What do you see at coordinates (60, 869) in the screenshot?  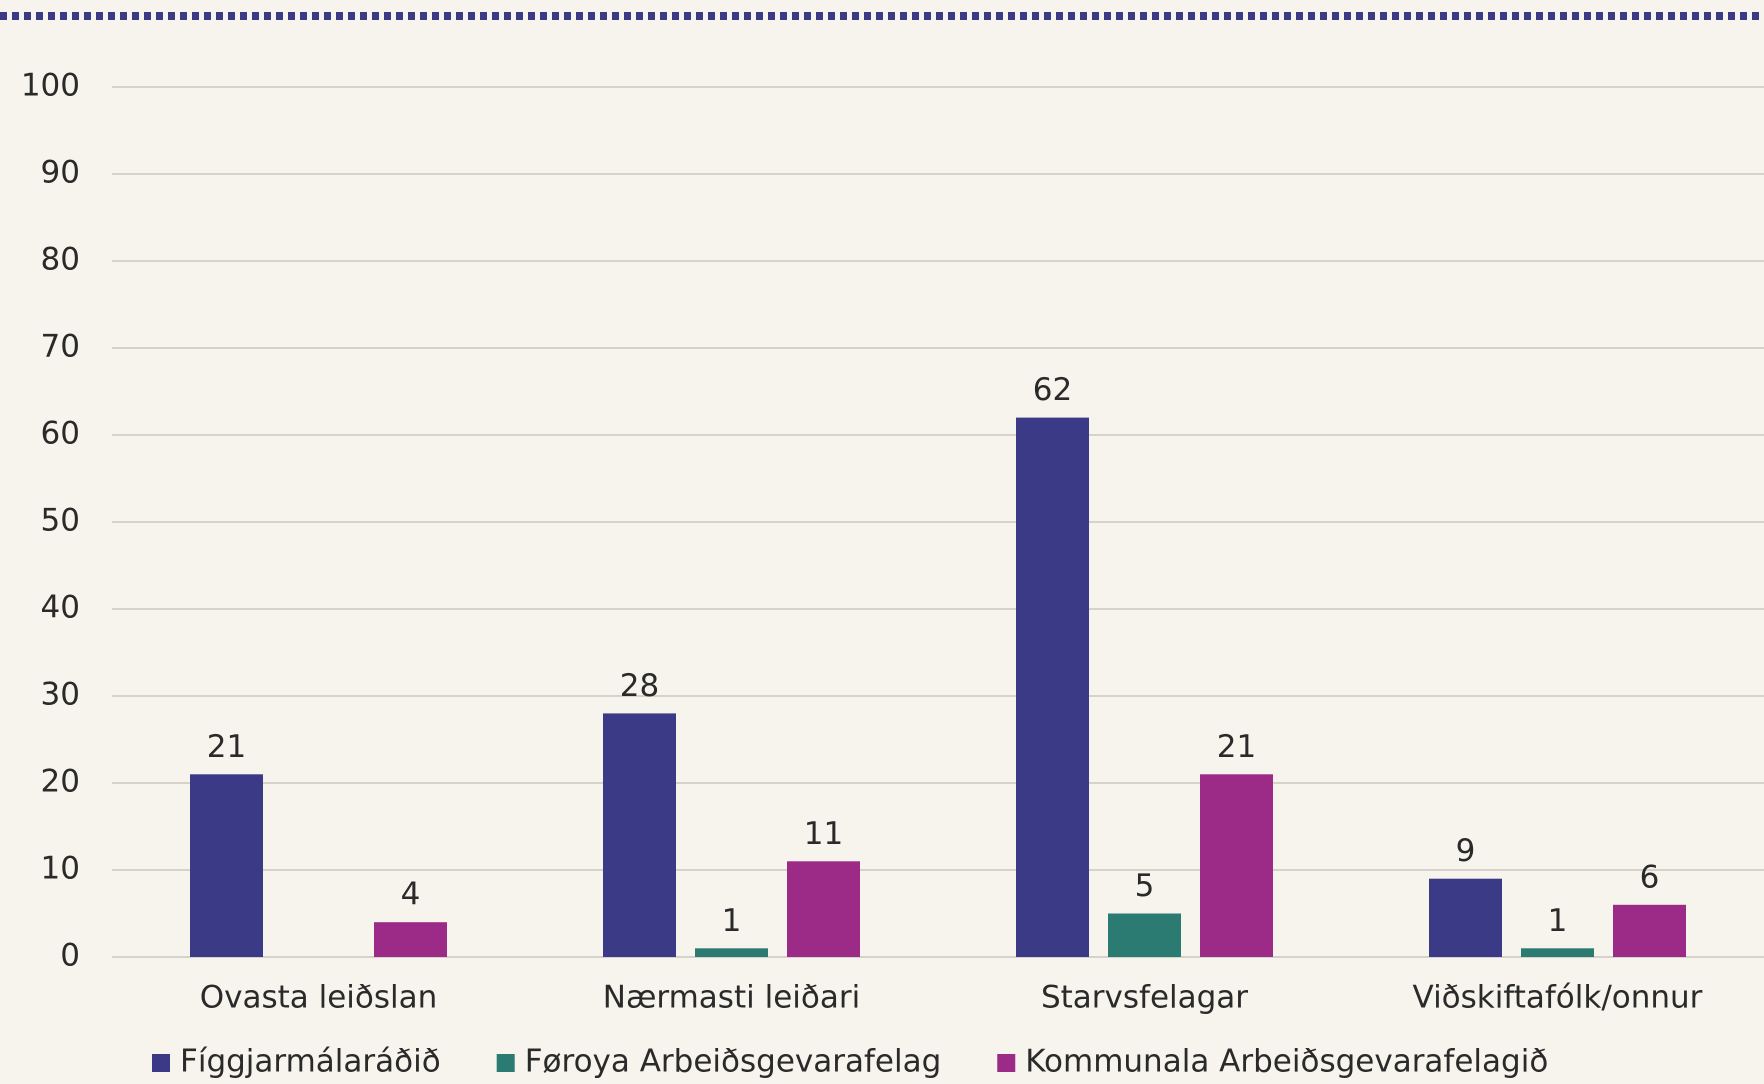 I see `y-tick-label: 10` at bounding box center [60, 869].